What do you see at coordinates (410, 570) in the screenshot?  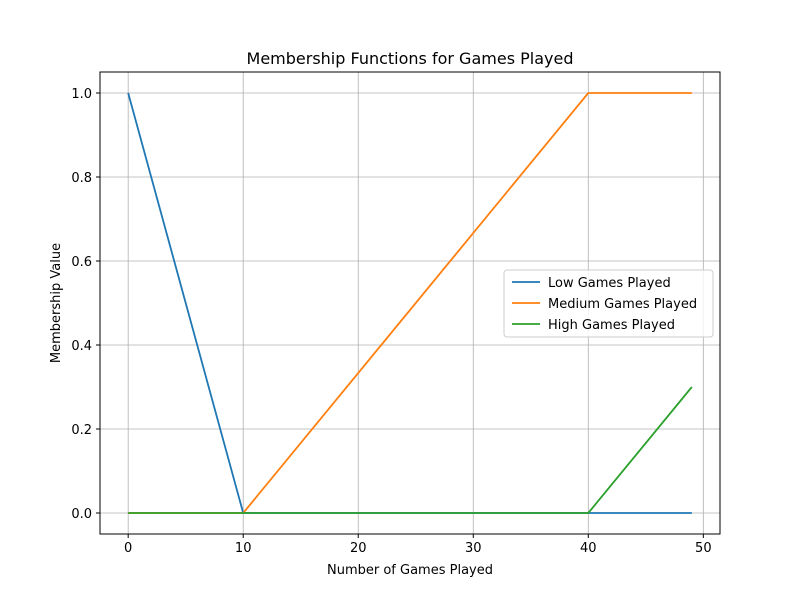 I see `x-axis-label: Number of Games Played` at bounding box center [410, 570].